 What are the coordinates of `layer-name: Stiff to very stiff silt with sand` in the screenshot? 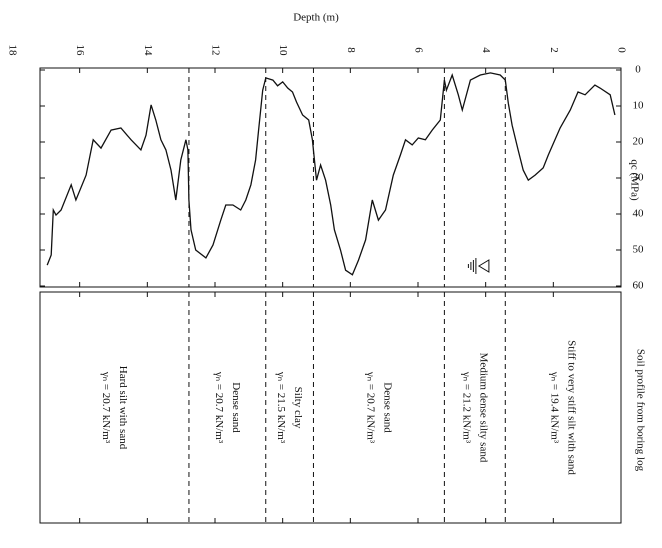 It's located at (572, 407).